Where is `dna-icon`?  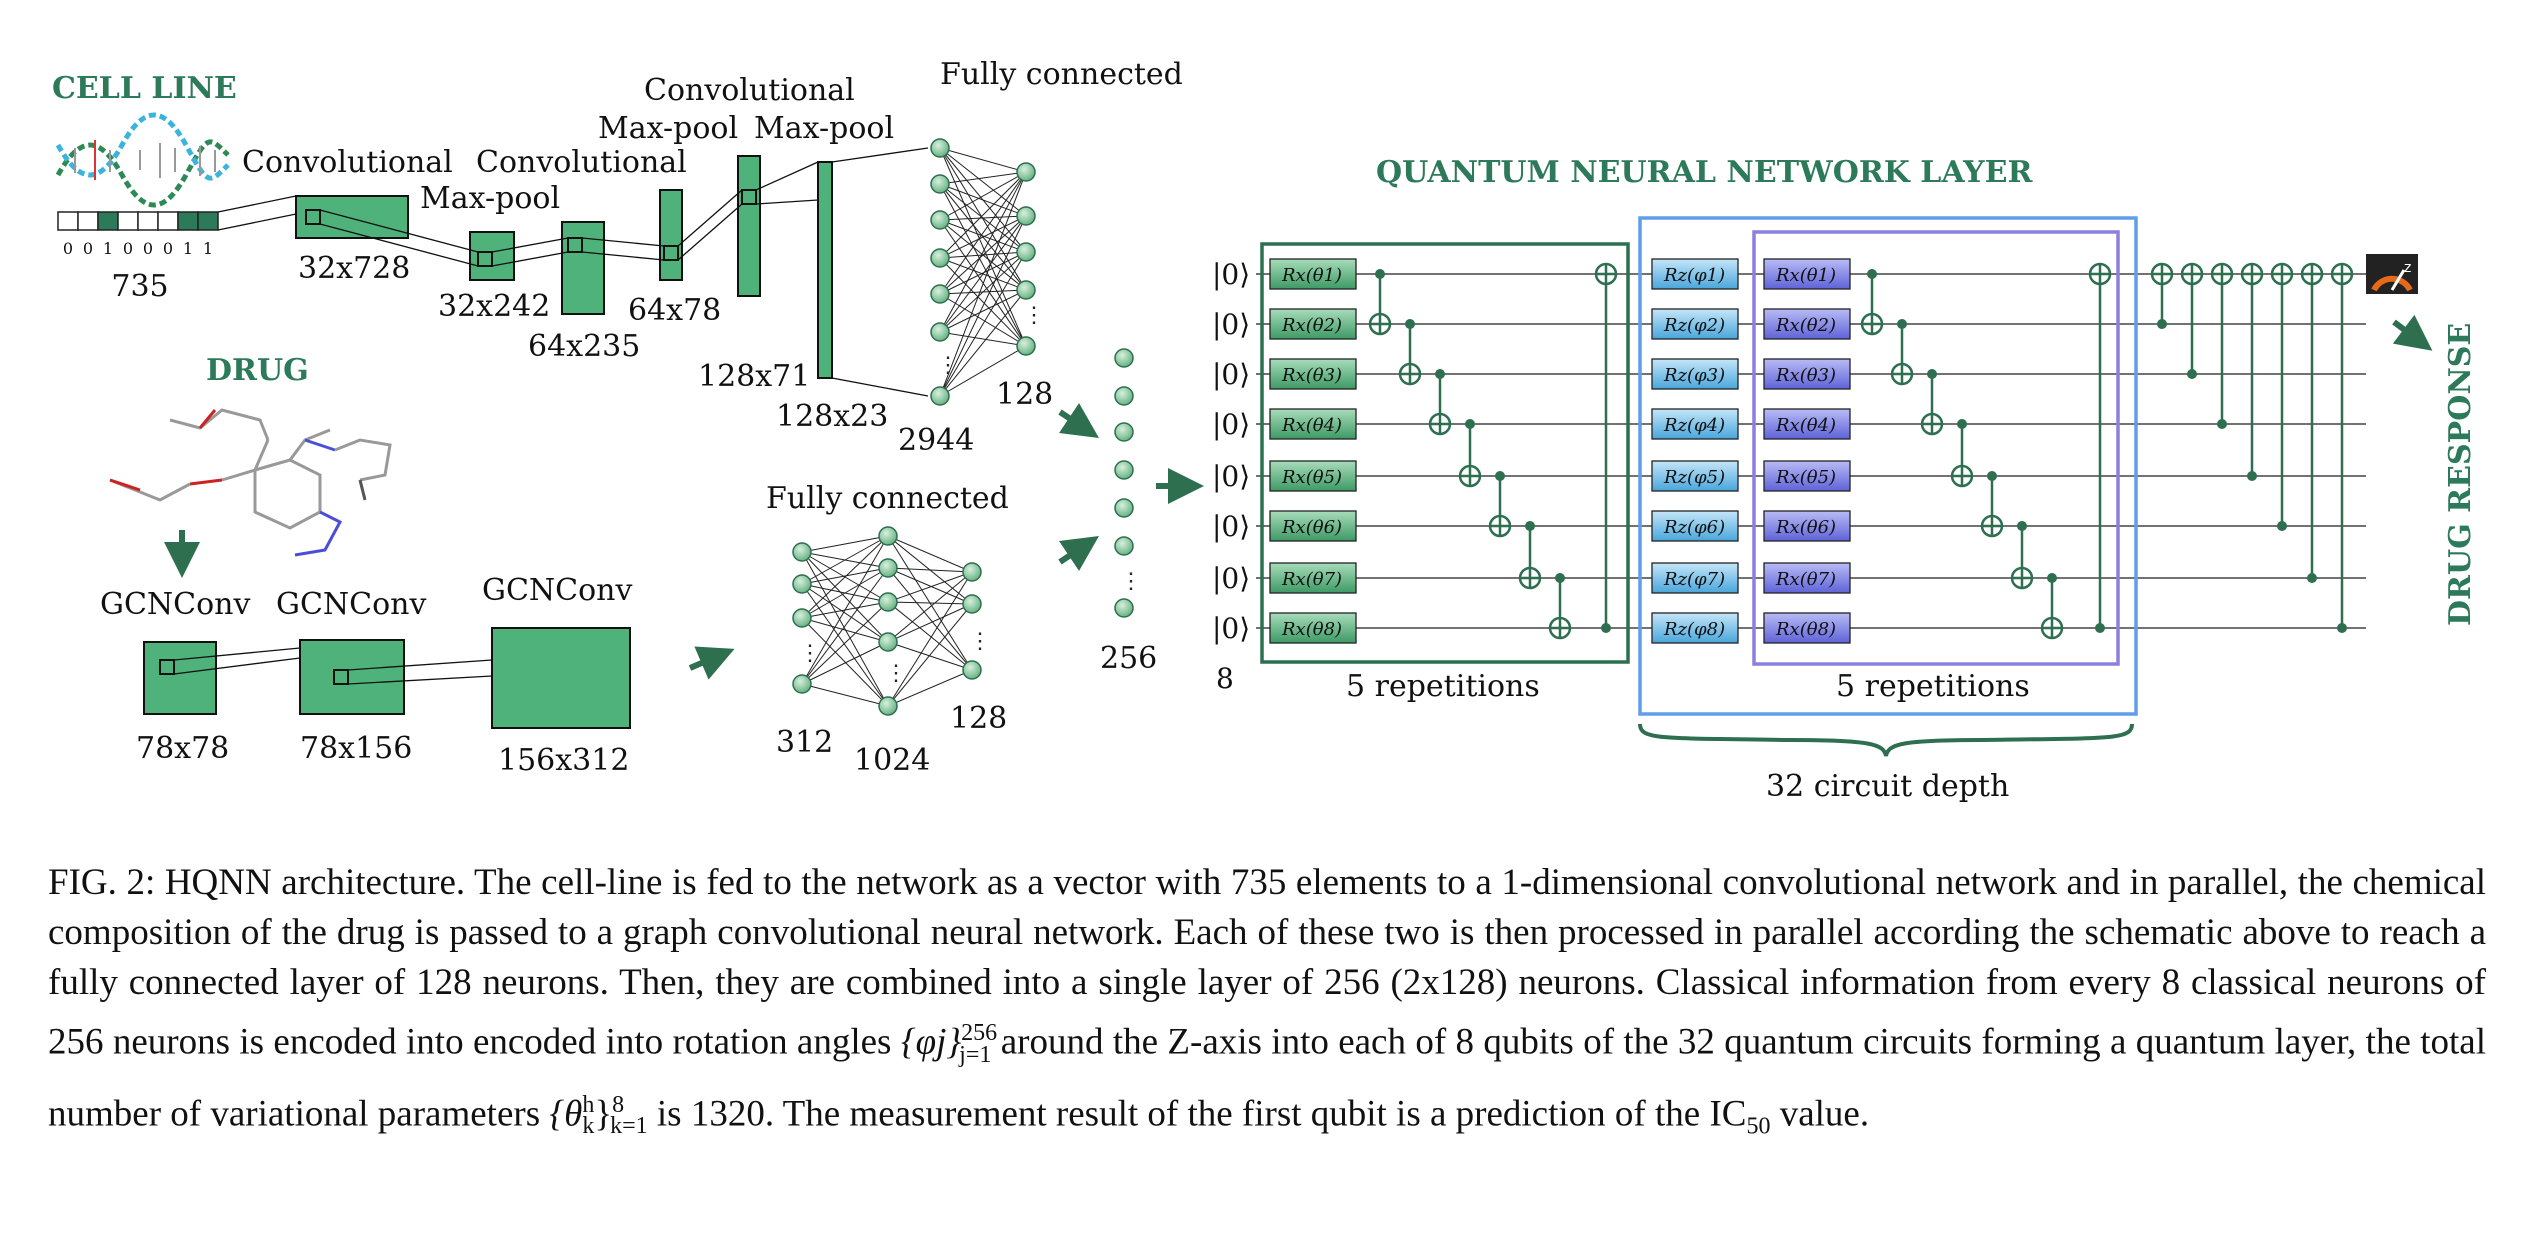 dna-icon is located at coordinates (142, 160).